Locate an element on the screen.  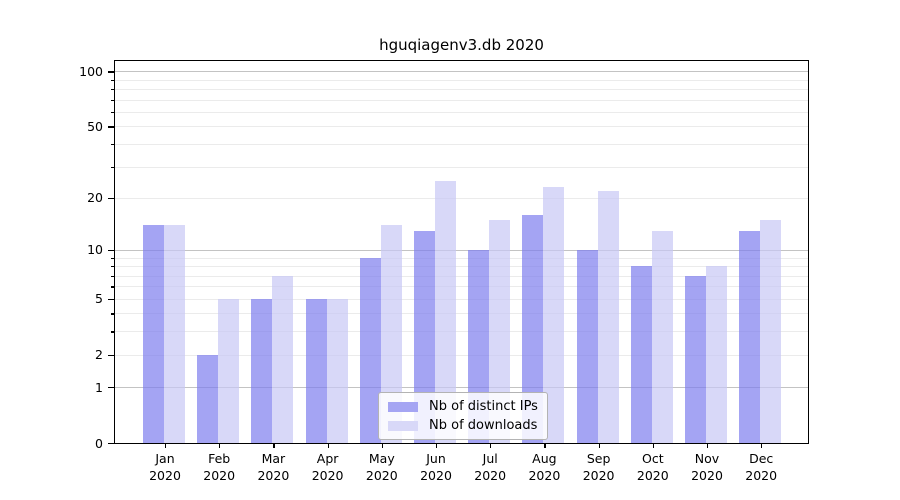
y-axis-tick-label: 1 is located at coordinates (99, 387).